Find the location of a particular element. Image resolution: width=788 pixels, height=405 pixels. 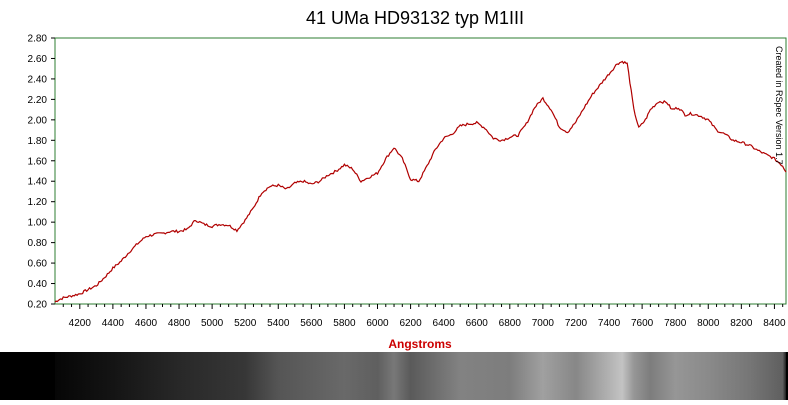

x-tick-label: 8200 is located at coordinates (741, 323).